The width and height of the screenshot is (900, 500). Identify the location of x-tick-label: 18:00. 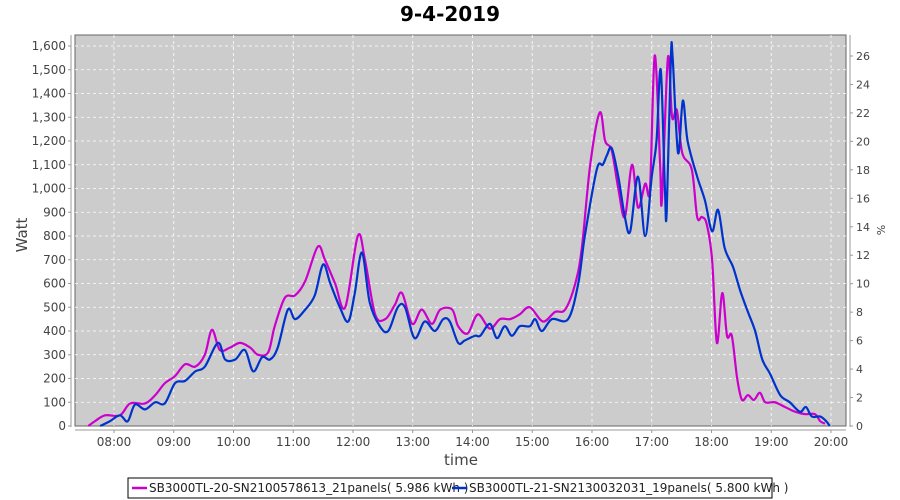
(711, 442).